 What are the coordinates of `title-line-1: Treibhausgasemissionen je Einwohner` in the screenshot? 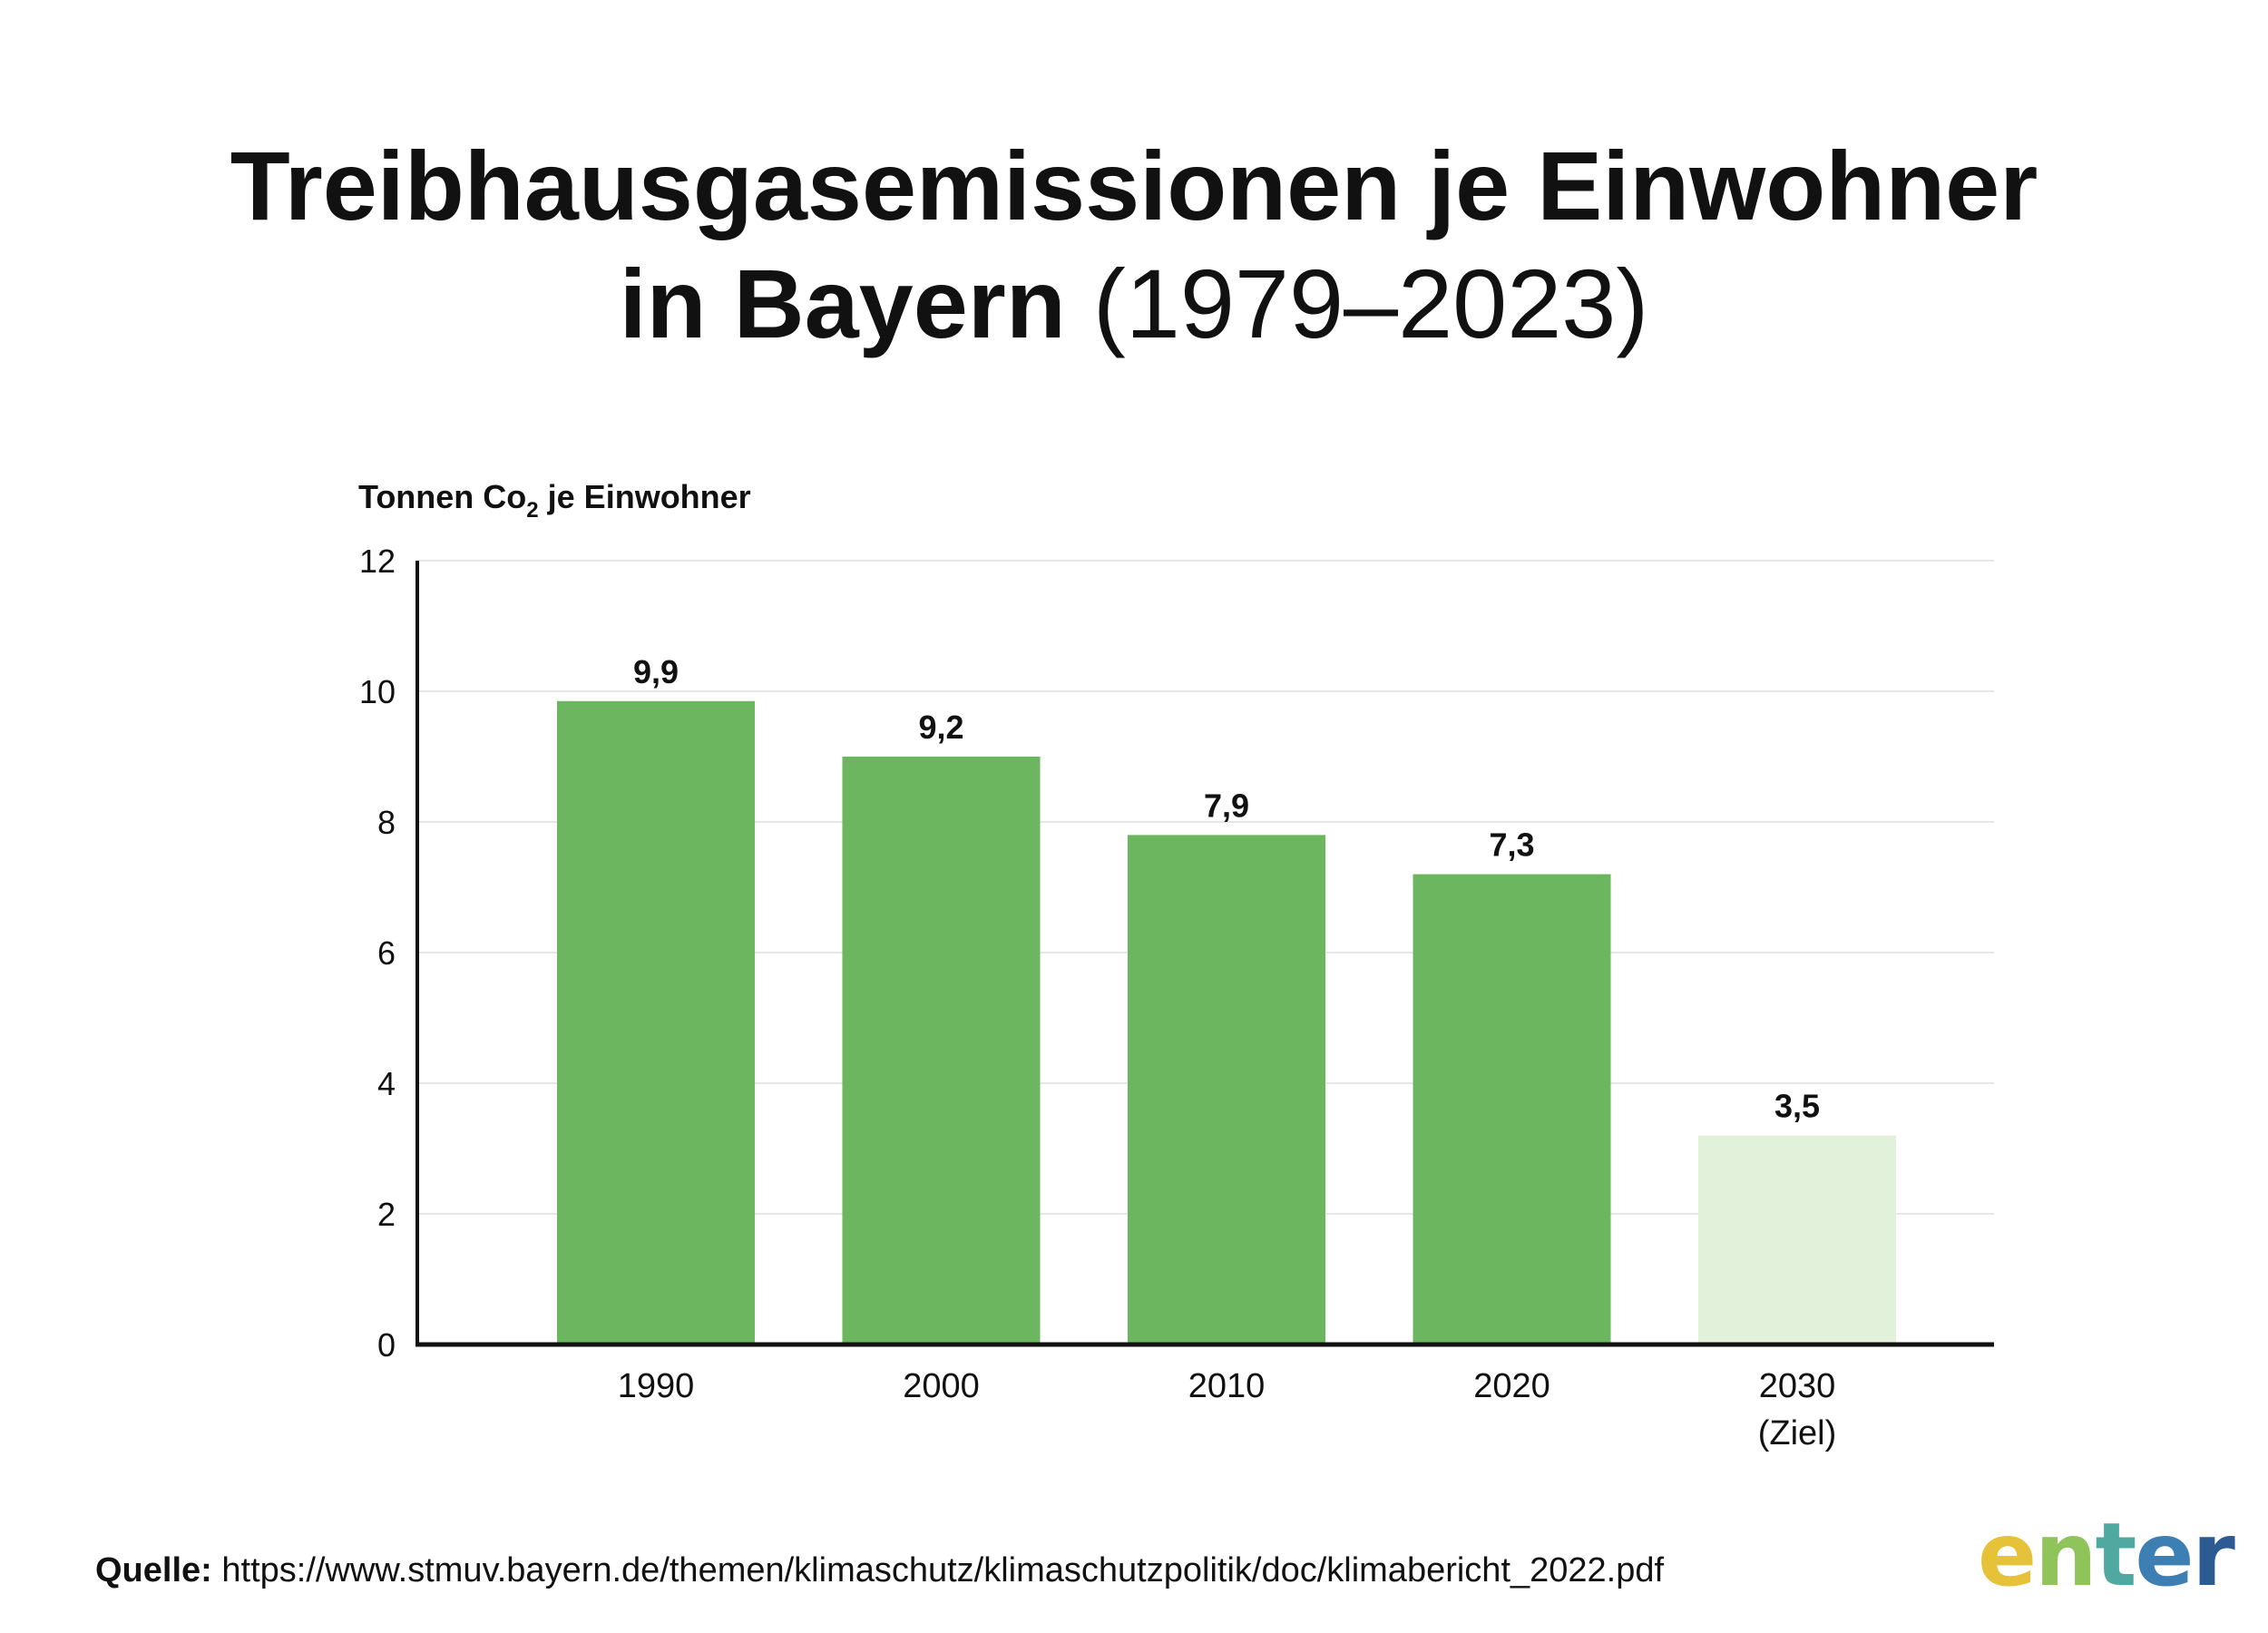 It's located at (1134, 185).